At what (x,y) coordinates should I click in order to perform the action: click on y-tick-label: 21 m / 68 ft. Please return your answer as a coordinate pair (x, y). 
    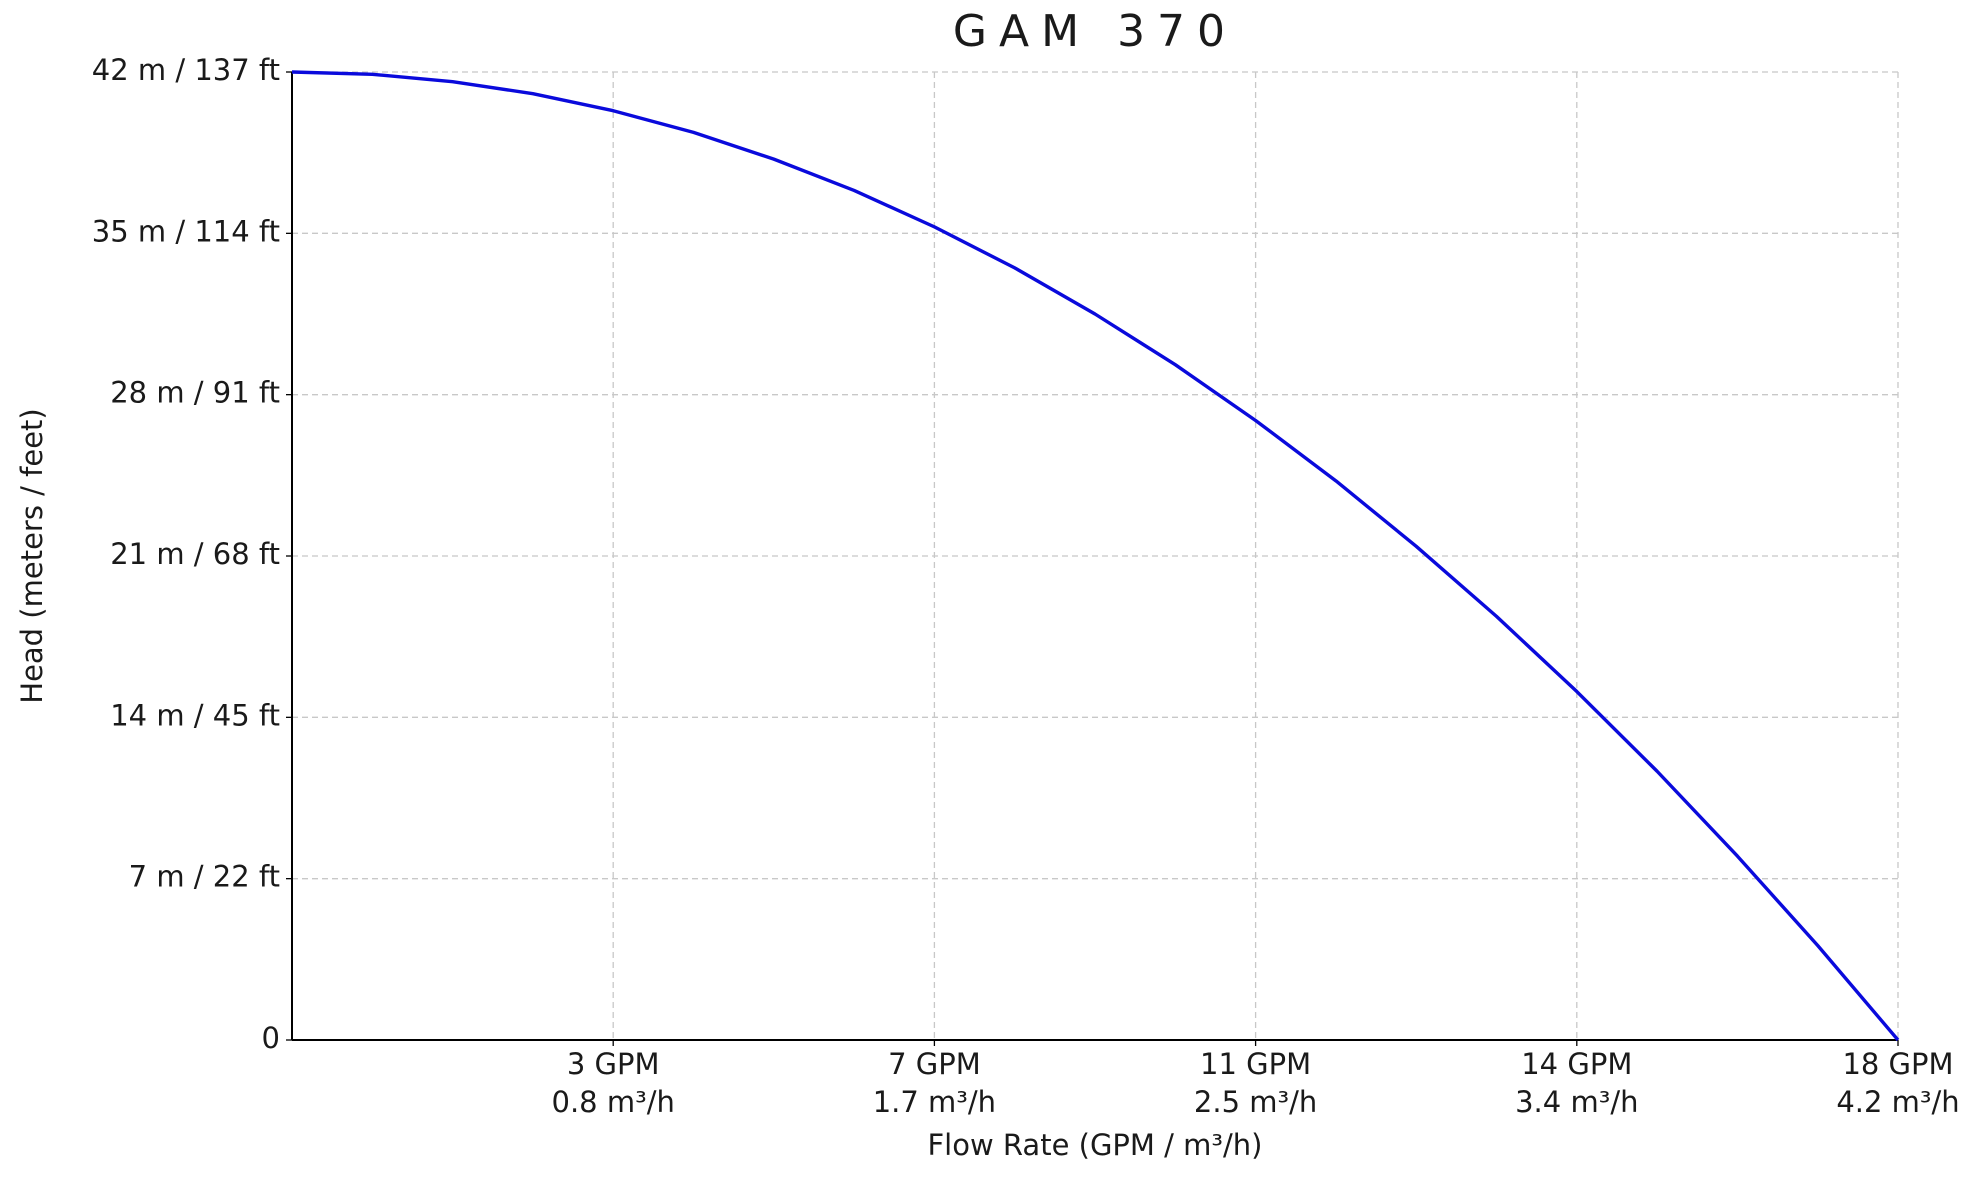
    Looking at the image, I should click on (195, 554).